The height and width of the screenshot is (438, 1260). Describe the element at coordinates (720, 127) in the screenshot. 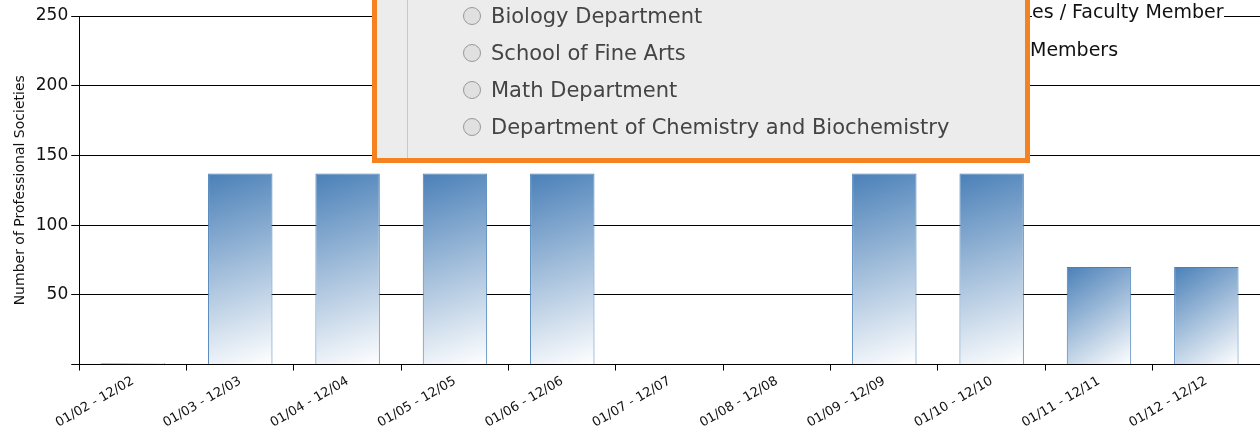

I see `annotation: Department of Chemistry and Biochemistry` at that location.